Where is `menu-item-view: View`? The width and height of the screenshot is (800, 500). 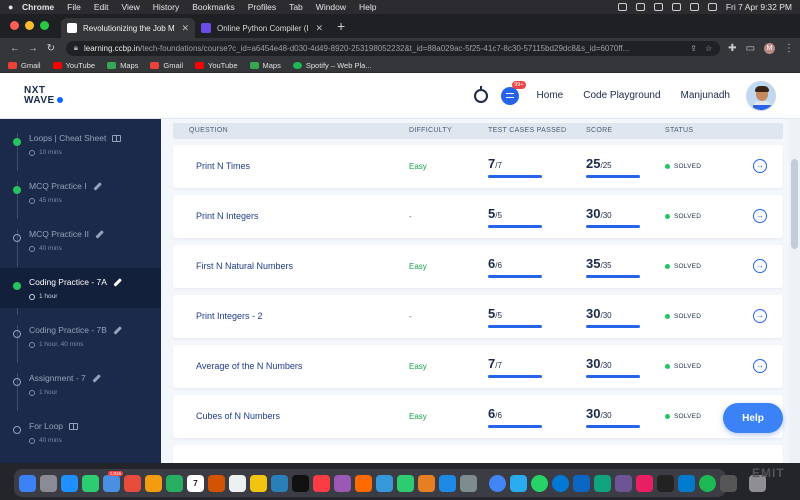
menu-item-view: View is located at coordinates (130, 7).